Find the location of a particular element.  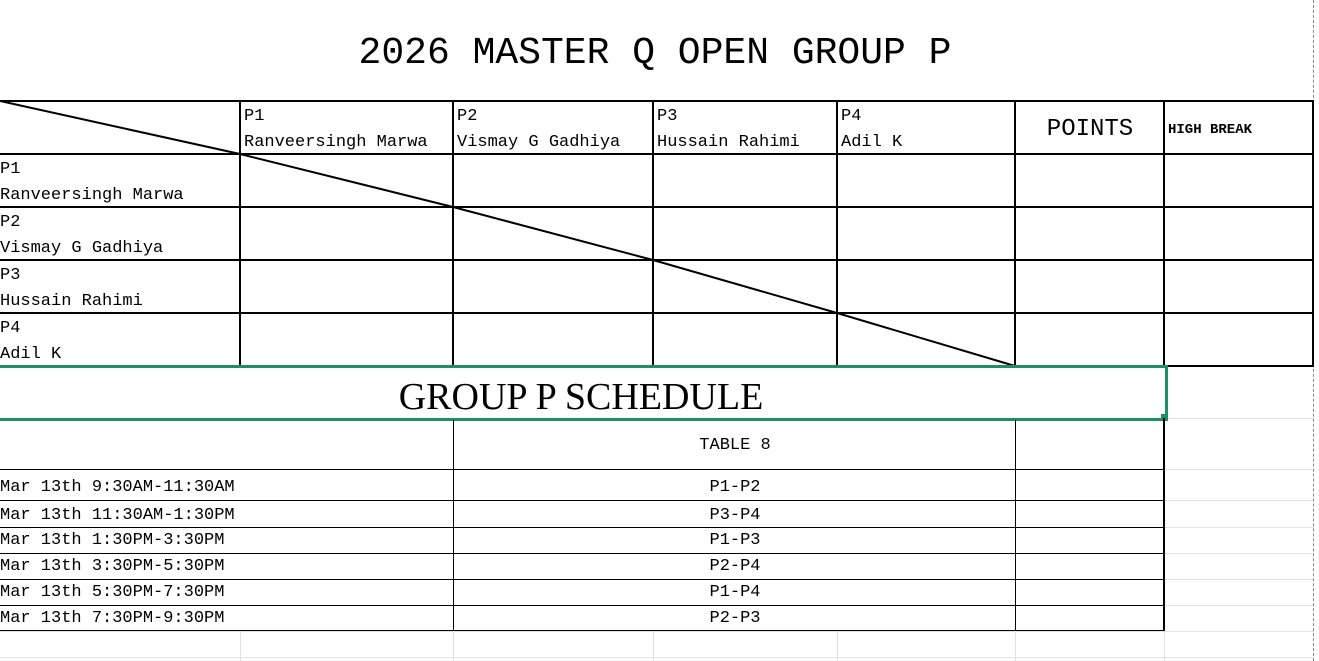

fill-handle is located at coordinates (1164, 417).